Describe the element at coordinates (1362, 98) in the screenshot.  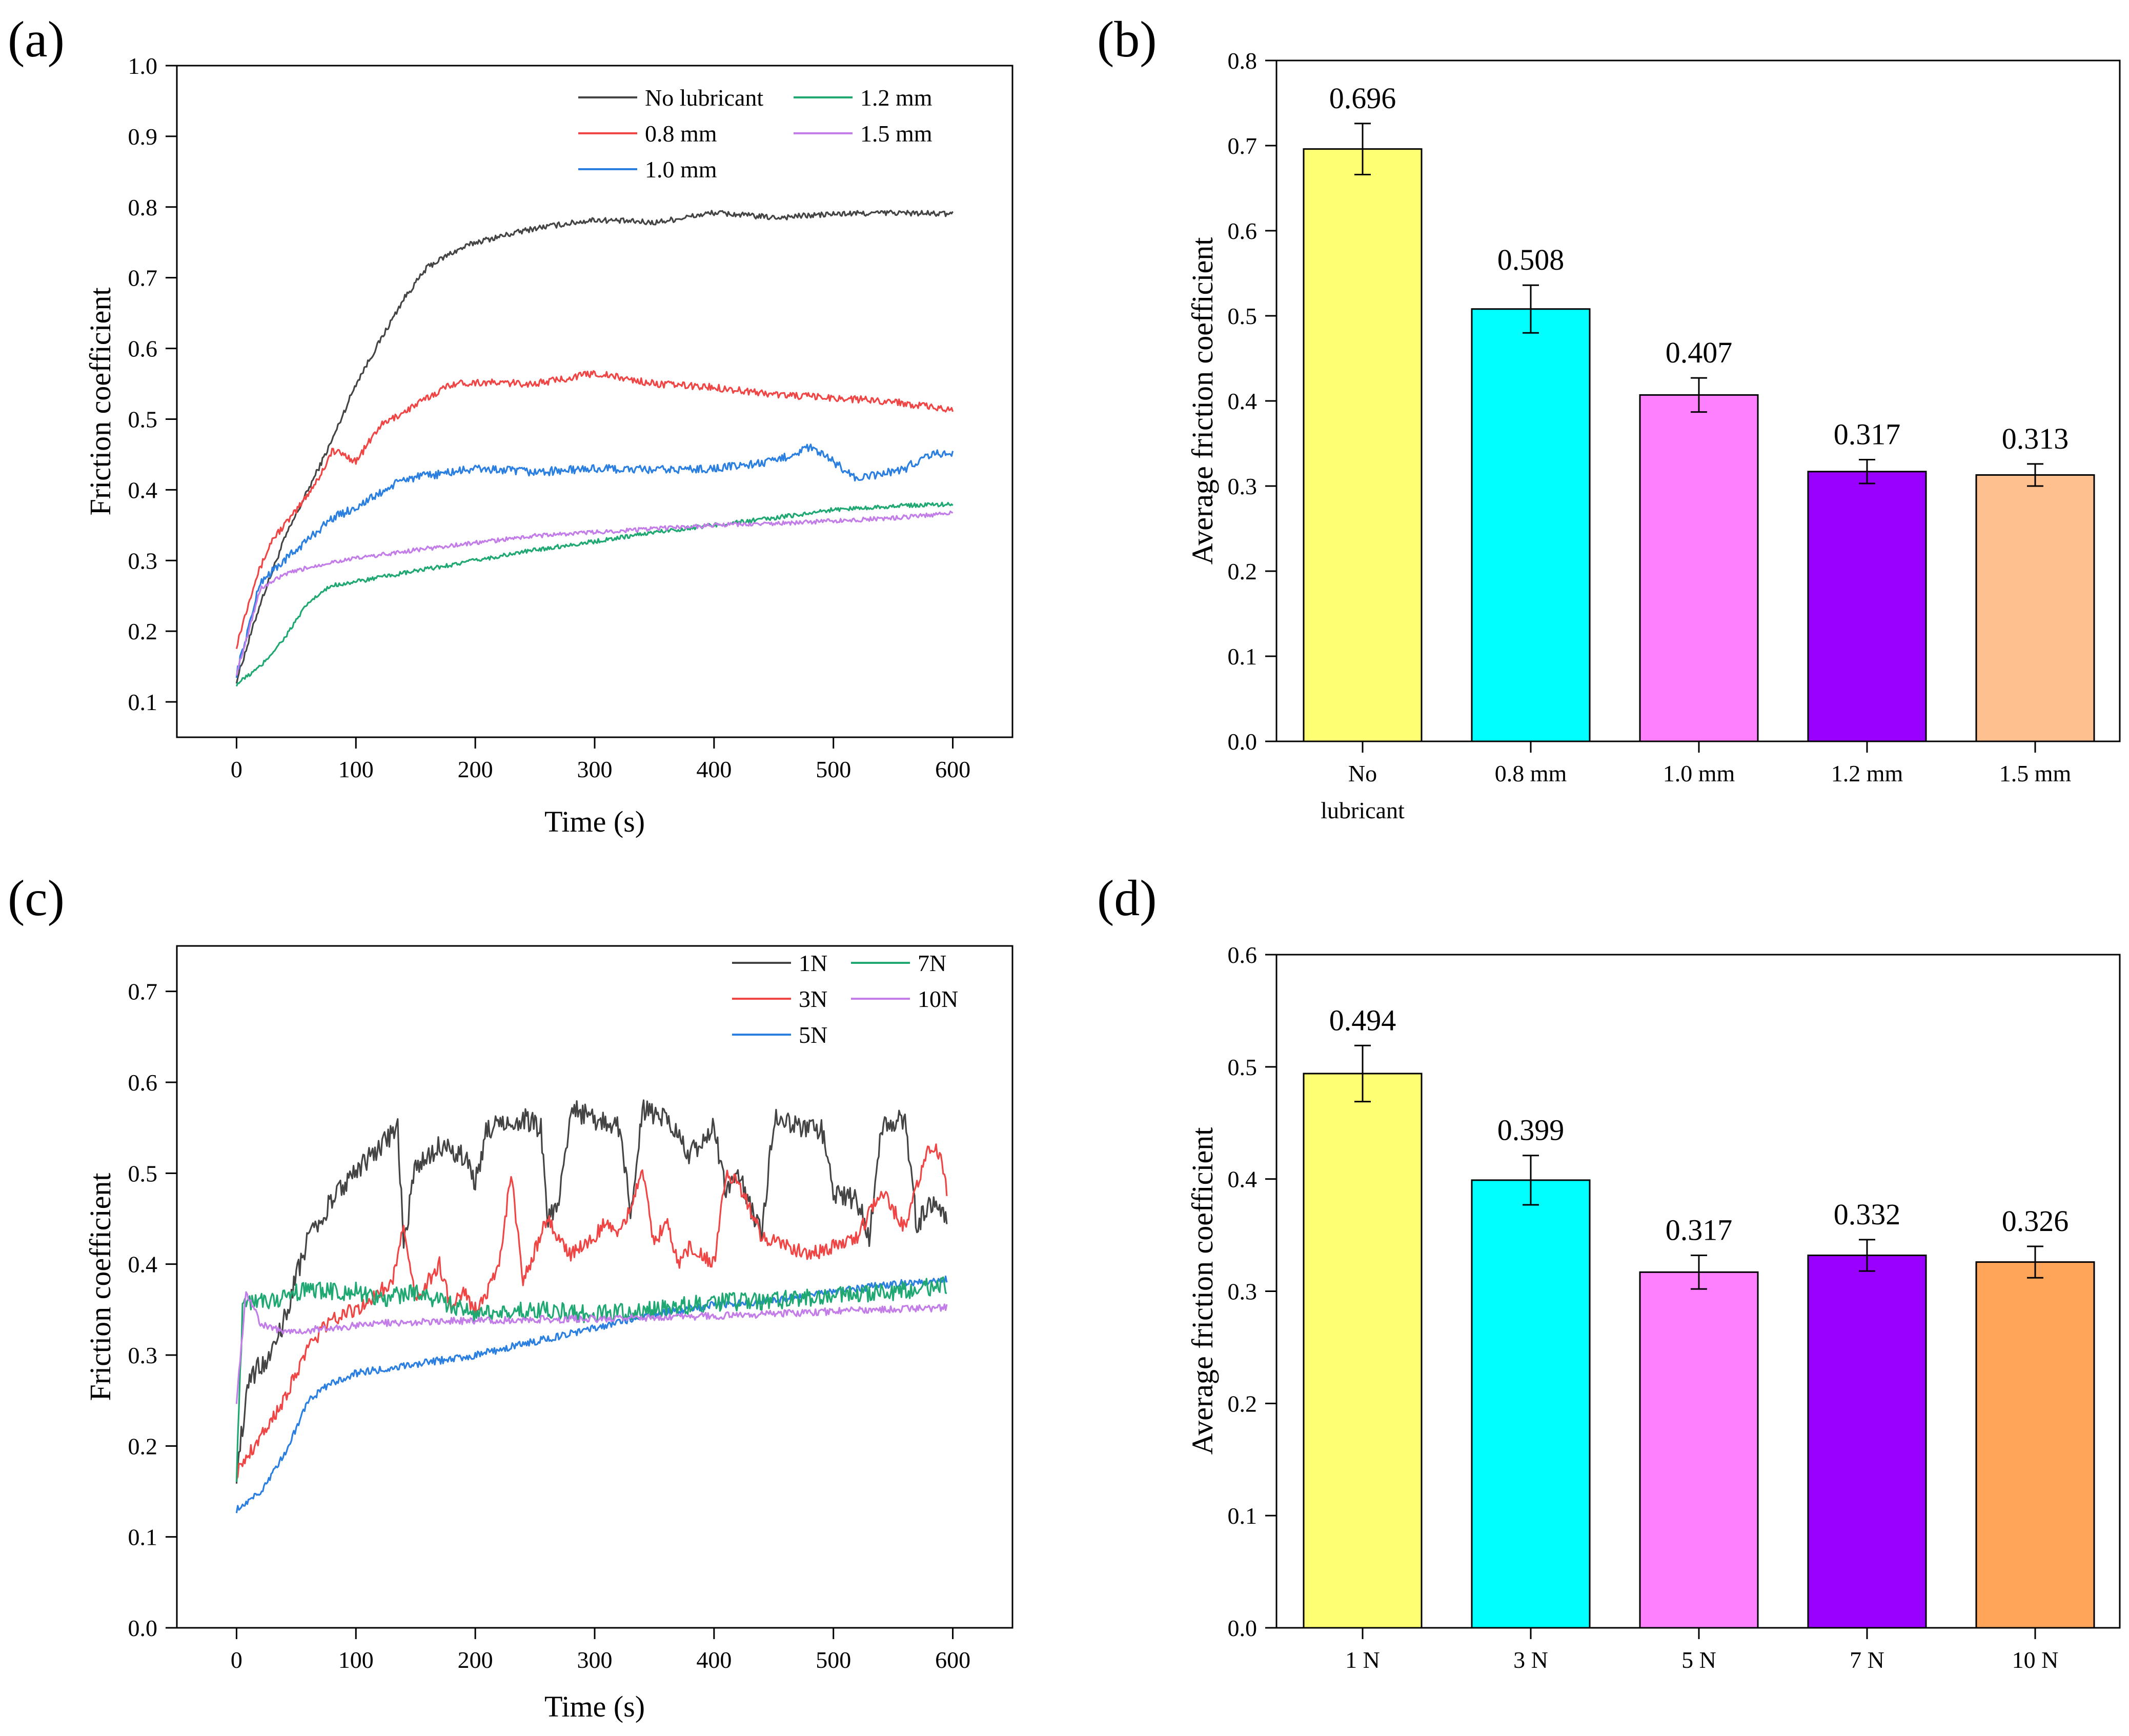
I see `bar-value-label: 0.696` at that location.